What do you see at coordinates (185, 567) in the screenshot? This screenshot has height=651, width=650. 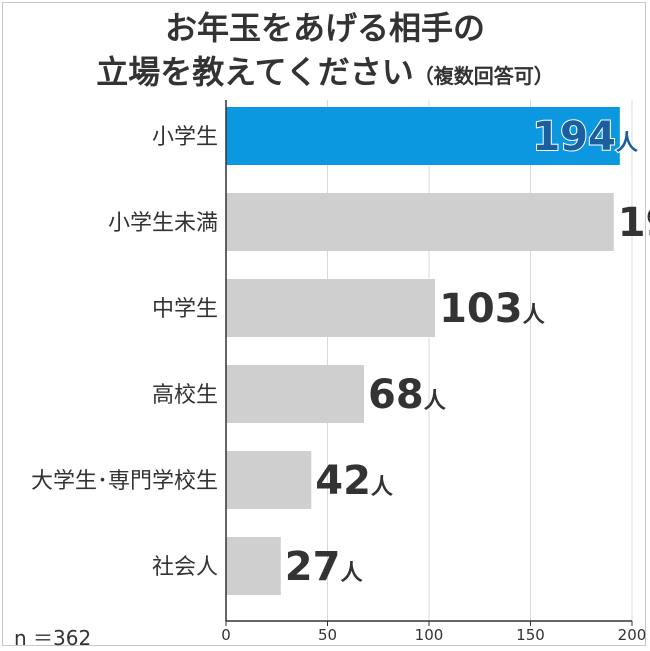 I see `category-label: 社会人` at bounding box center [185, 567].